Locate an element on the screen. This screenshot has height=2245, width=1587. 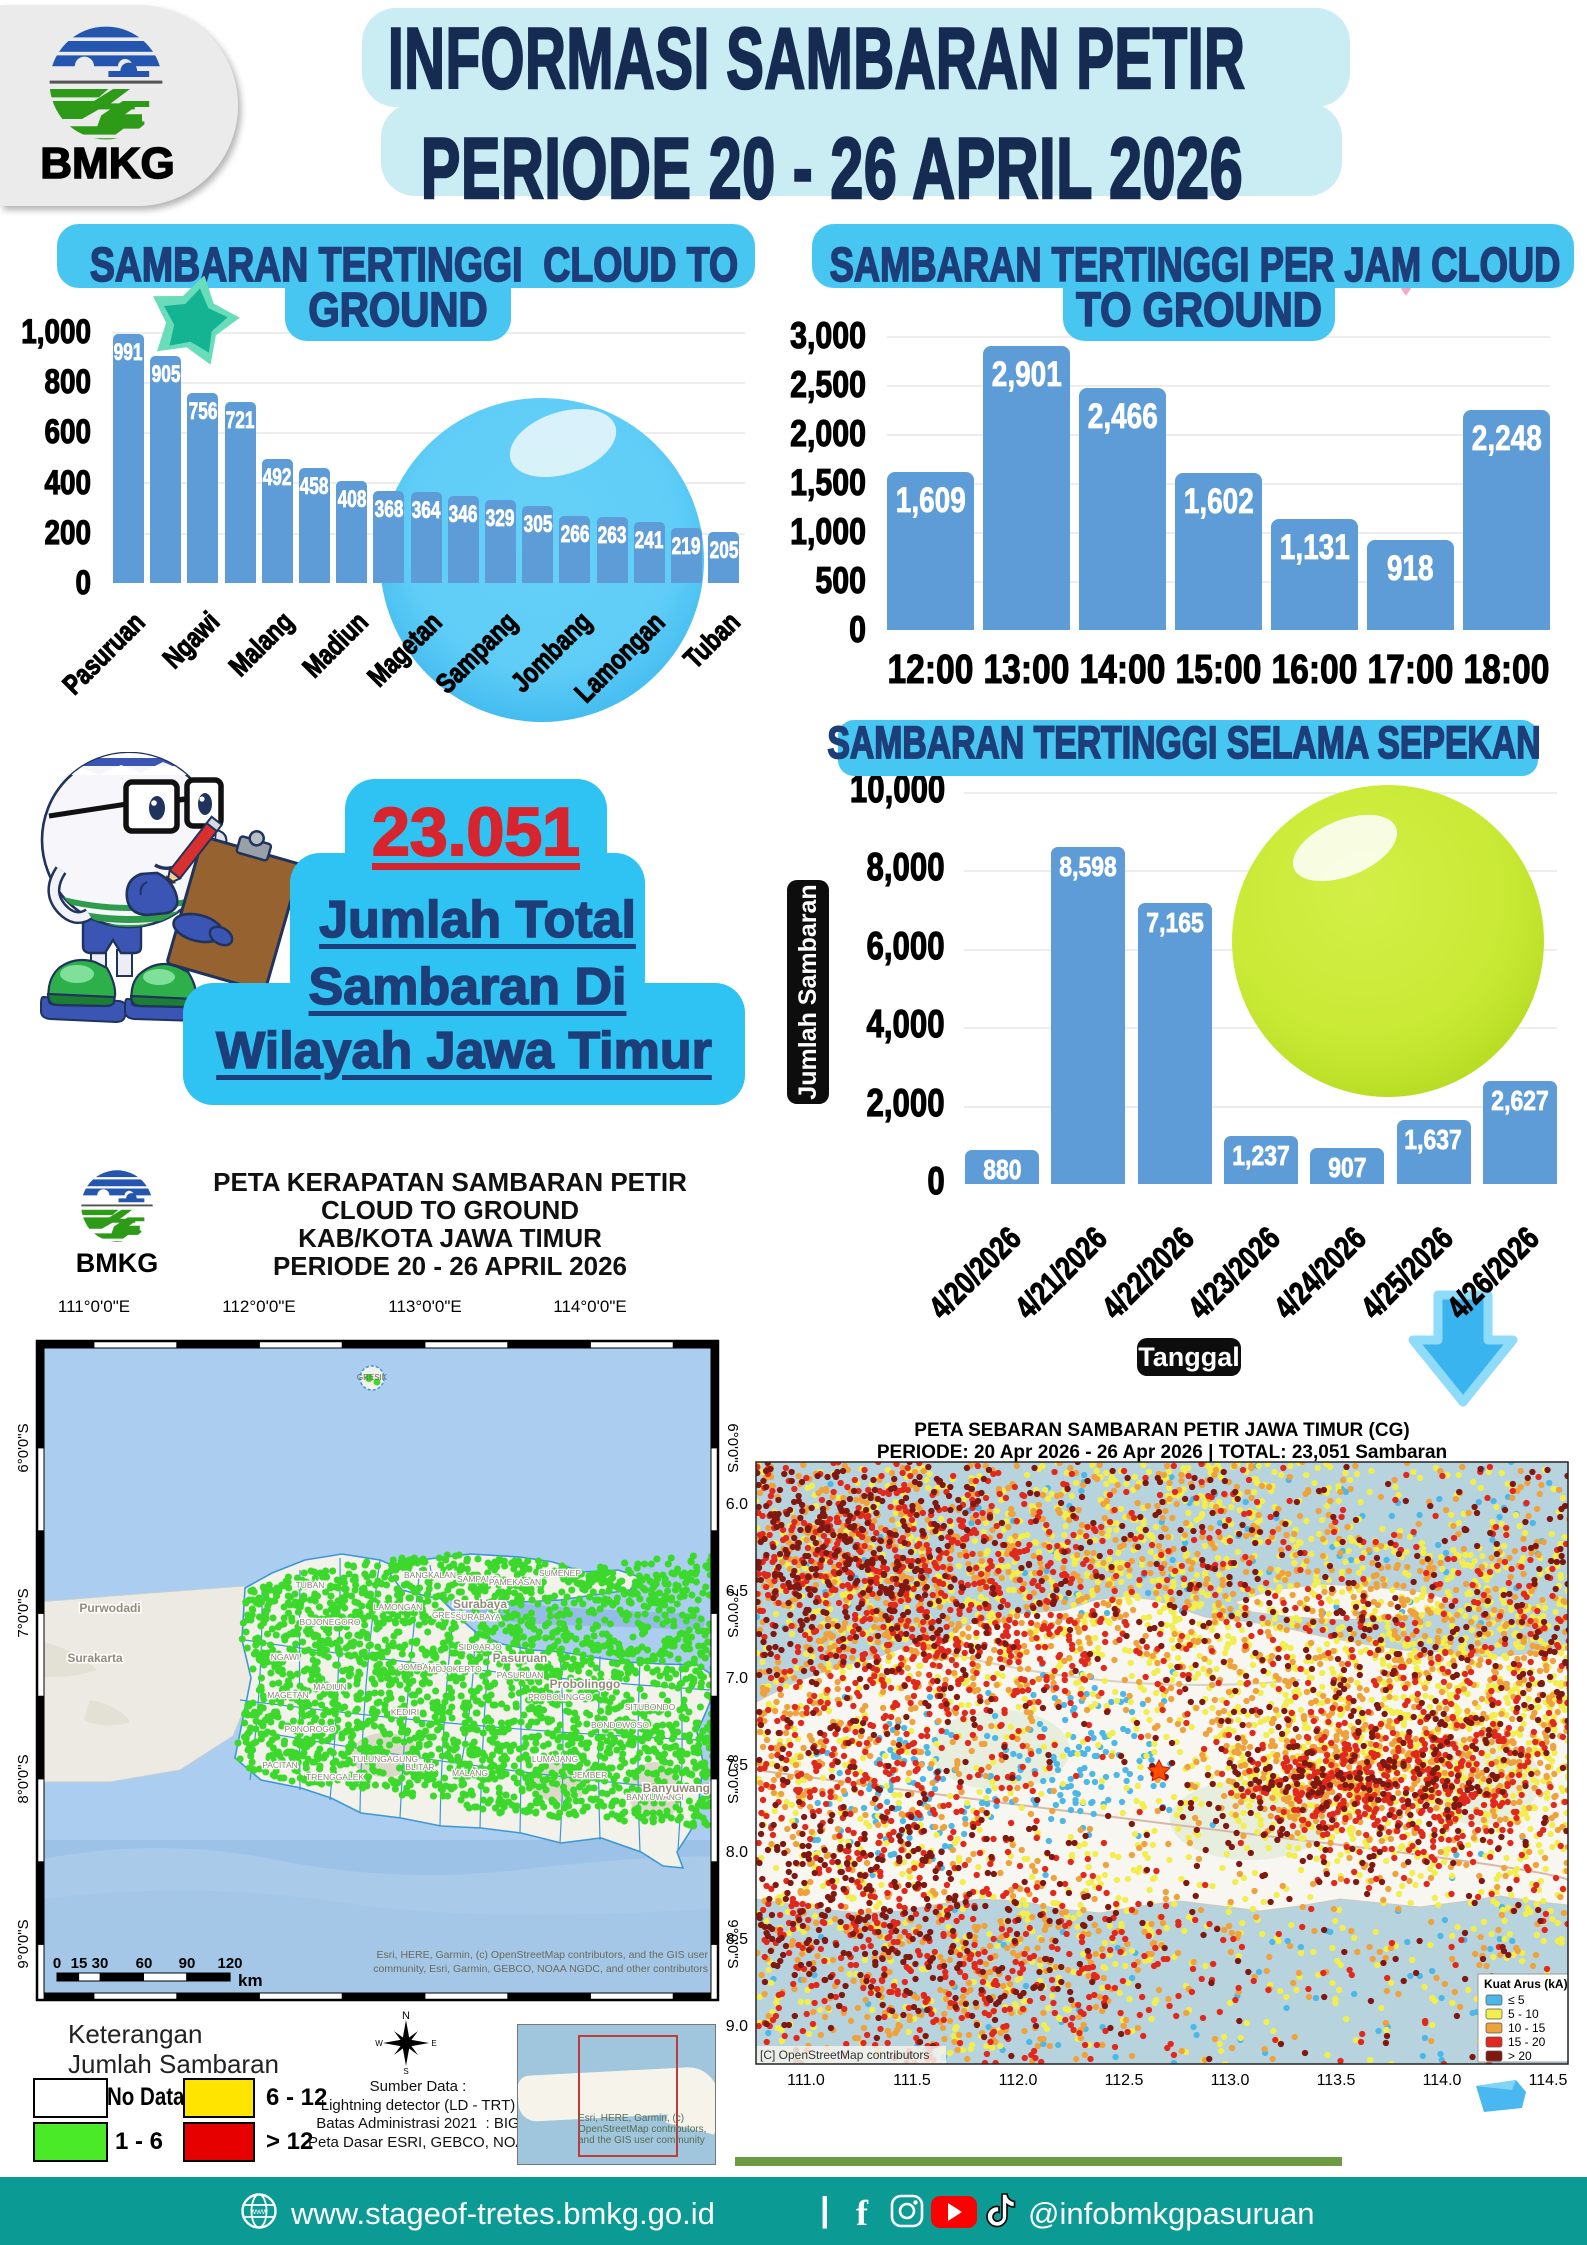
svg-text: S is located at coordinates (405, 2070).